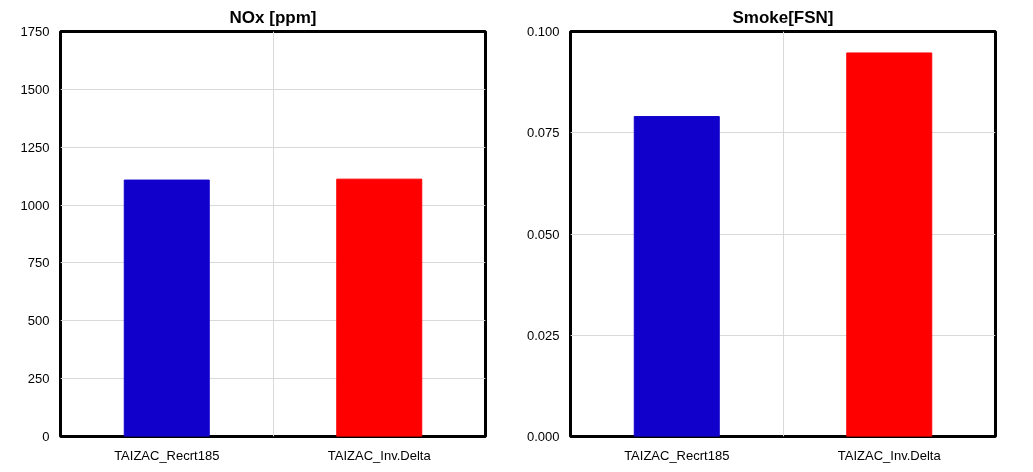  Describe the element at coordinates (35, 31) in the screenshot. I see `y-tick-label: 1750` at that location.